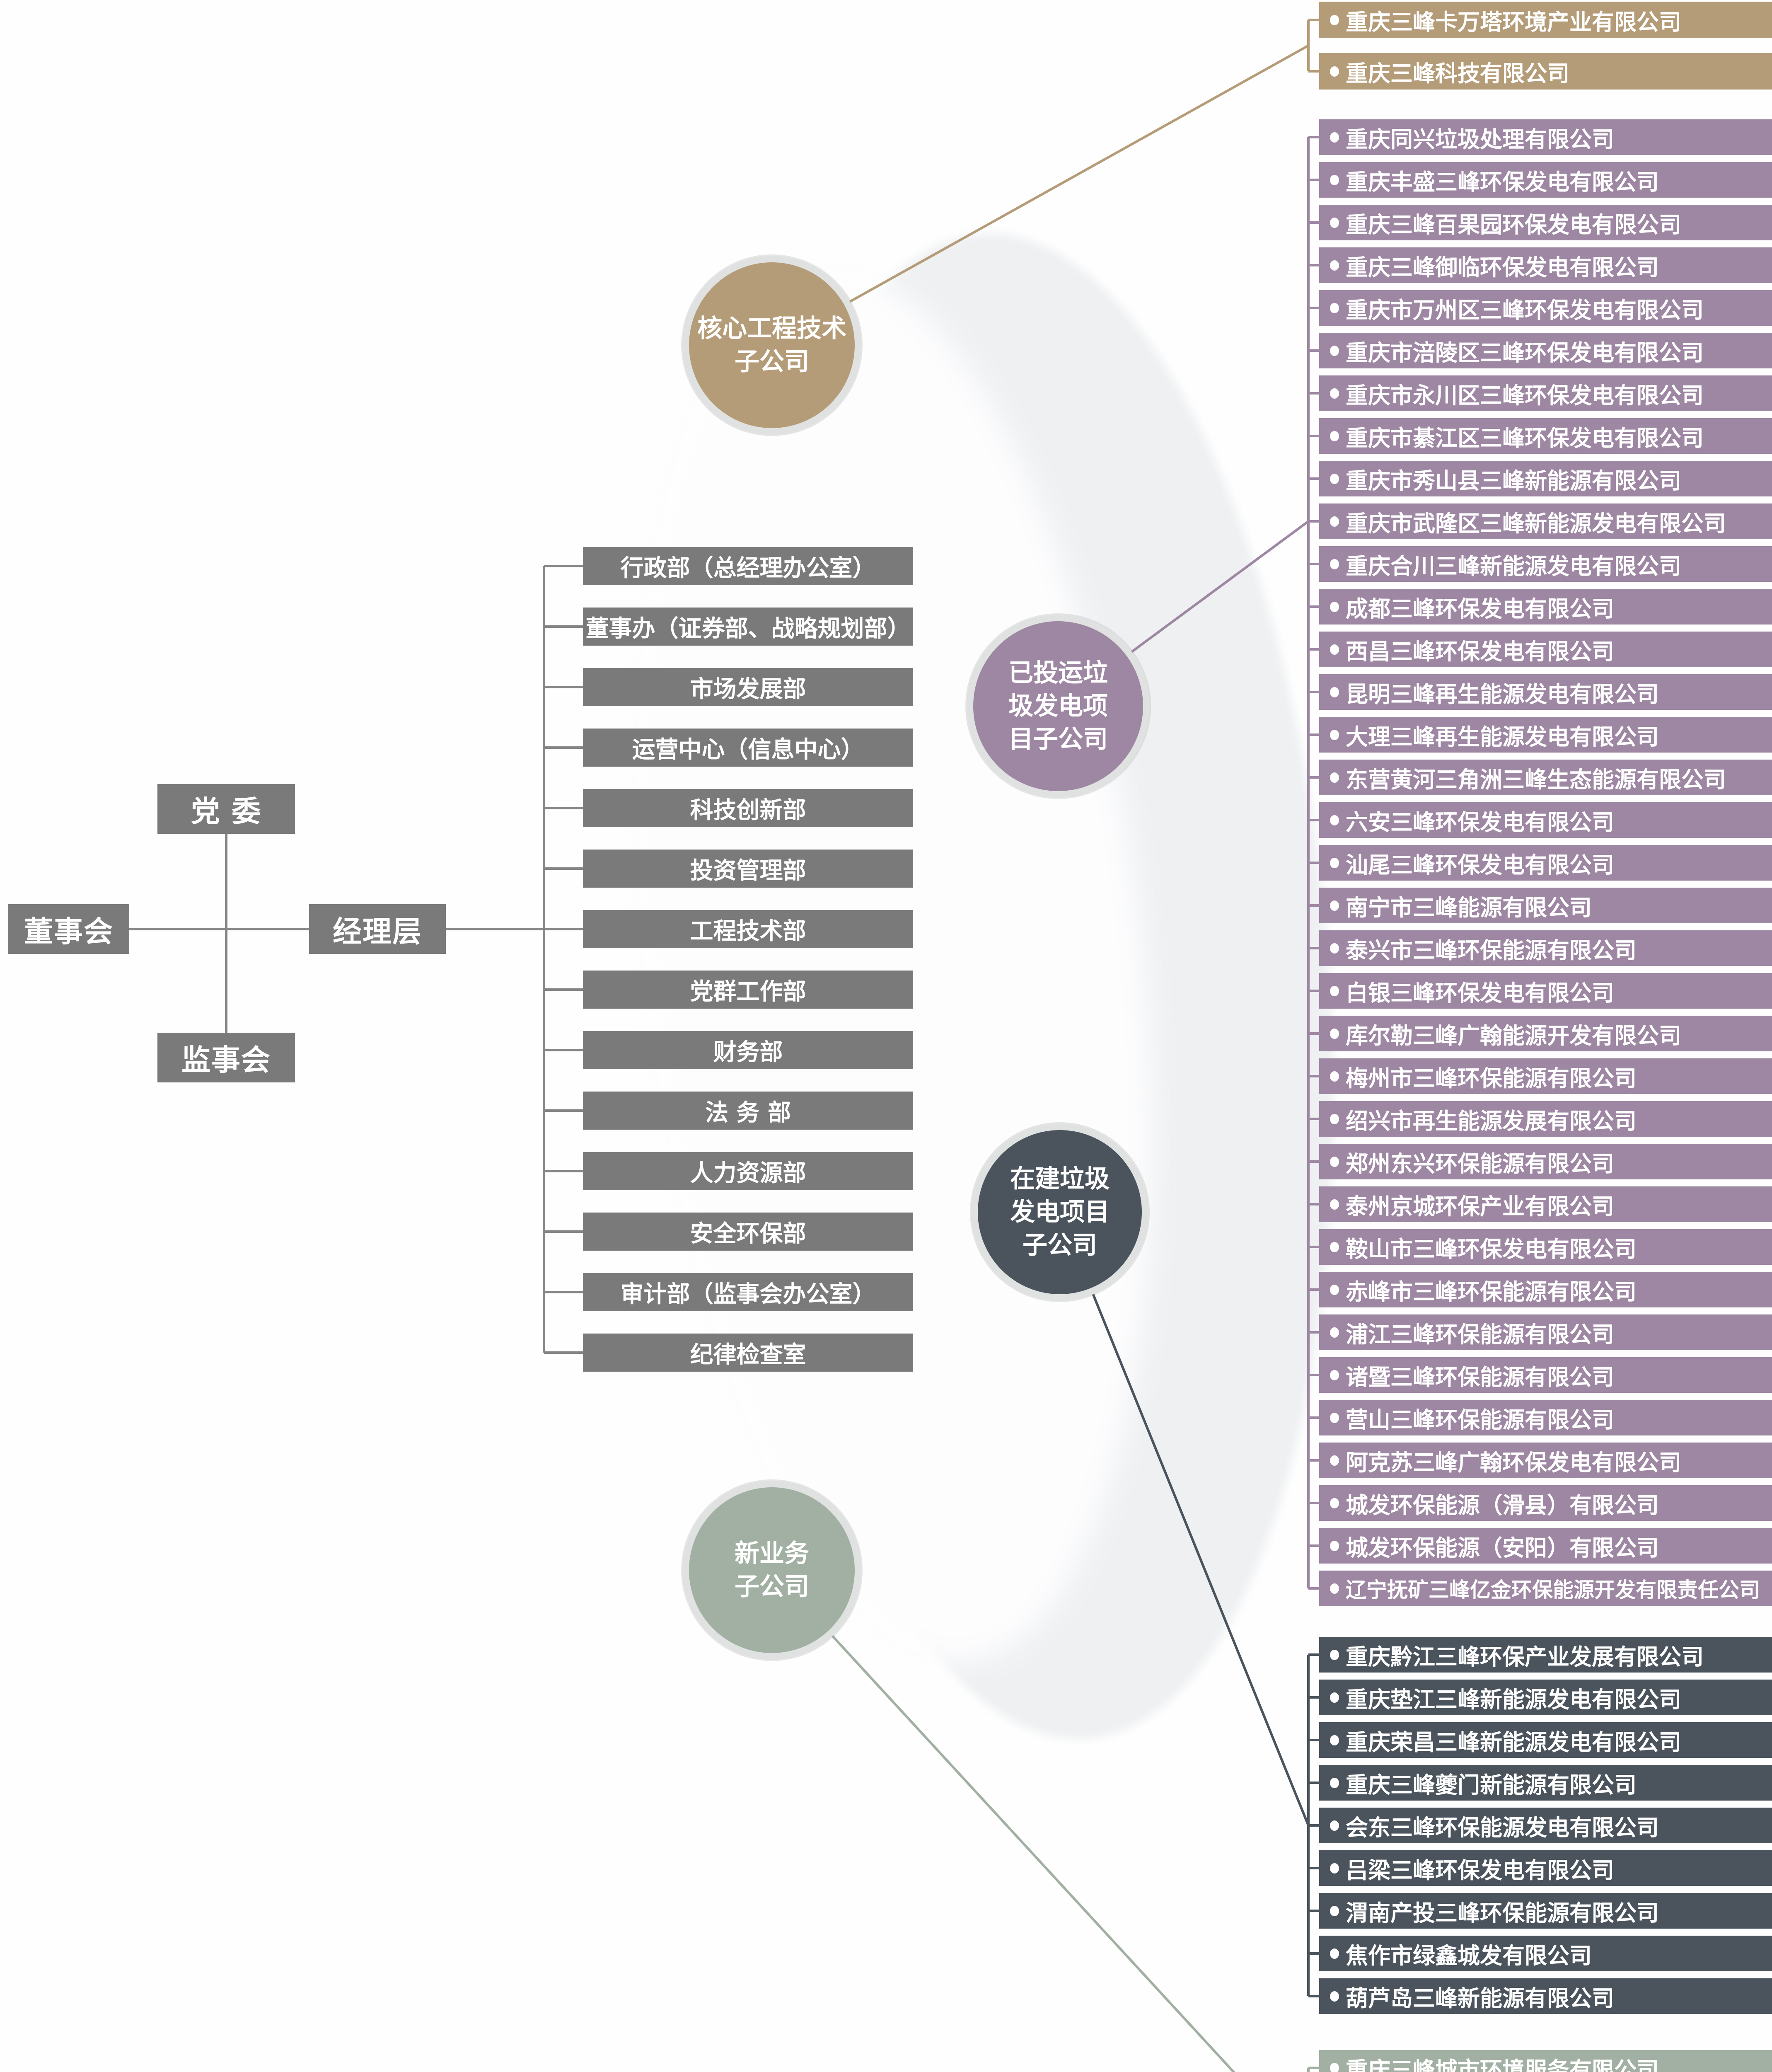 This screenshot has width=1772, height=2072. I want to click on company-row: 葫芦岛三峰新能源有限公司, so click(1545, 1996).